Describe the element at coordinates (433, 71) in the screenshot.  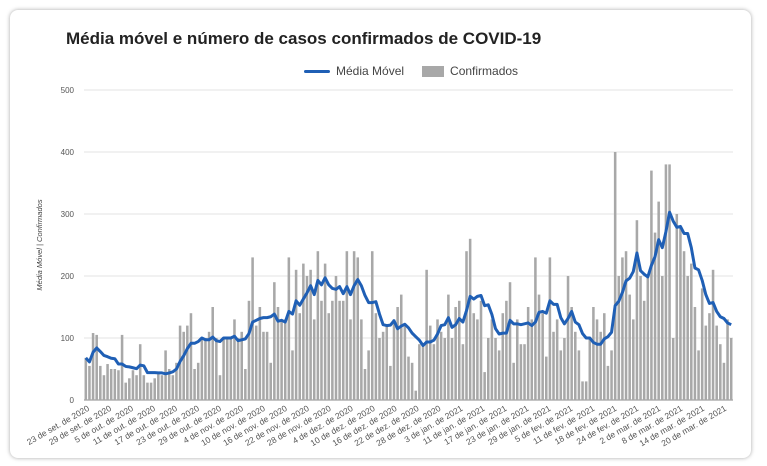
I see `legend-bar-swatch` at that location.